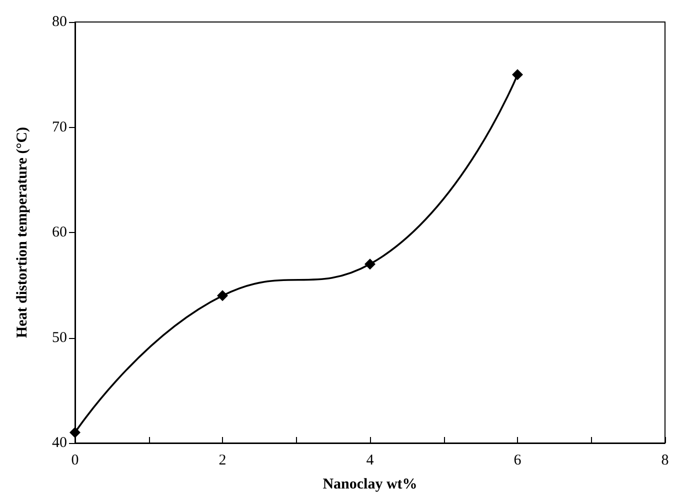 The height and width of the screenshot is (497, 680). I want to click on y-tick-label: 70, so click(59, 127).